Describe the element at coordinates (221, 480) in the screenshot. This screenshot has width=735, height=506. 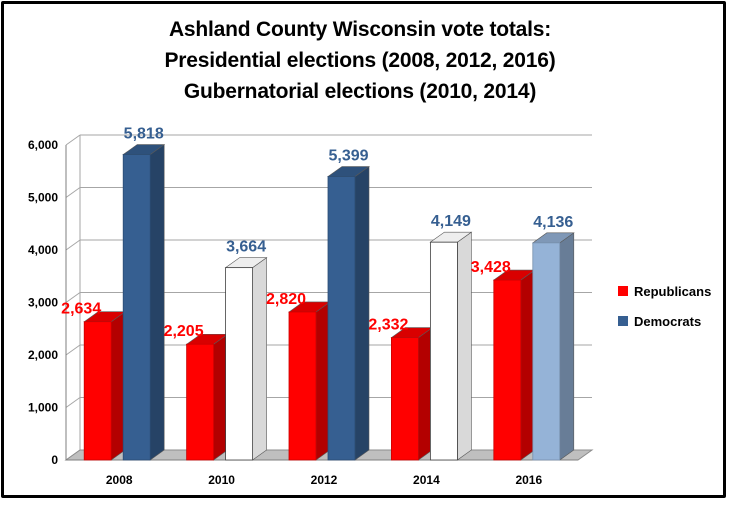
I see `x-tick-label-2010: 2010` at that location.